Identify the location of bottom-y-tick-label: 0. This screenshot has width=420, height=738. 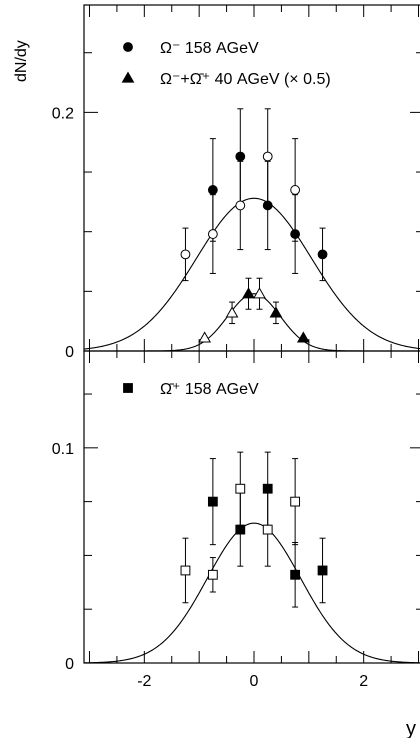
(69, 664).